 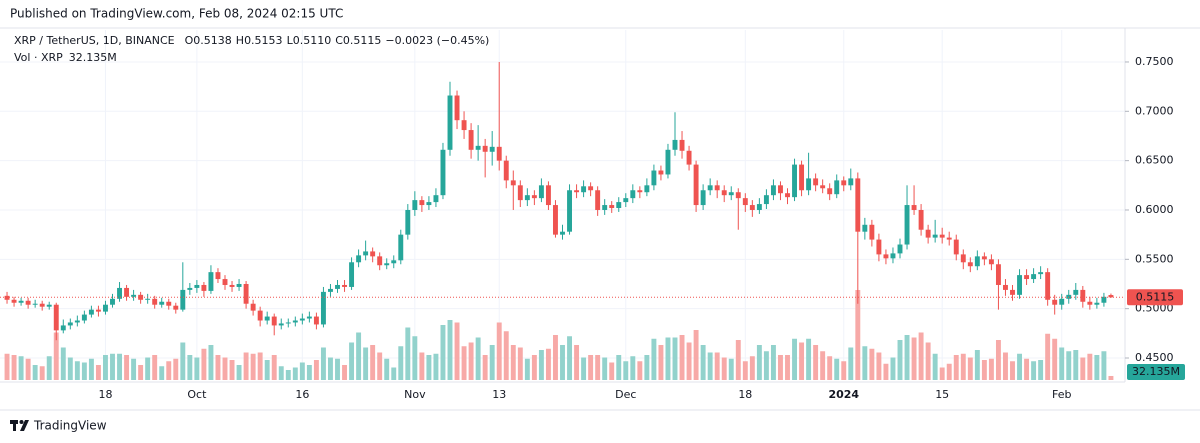 What do you see at coordinates (625, 394) in the screenshot?
I see `x-tick-label: Dec` at bounding box center [625, 394].